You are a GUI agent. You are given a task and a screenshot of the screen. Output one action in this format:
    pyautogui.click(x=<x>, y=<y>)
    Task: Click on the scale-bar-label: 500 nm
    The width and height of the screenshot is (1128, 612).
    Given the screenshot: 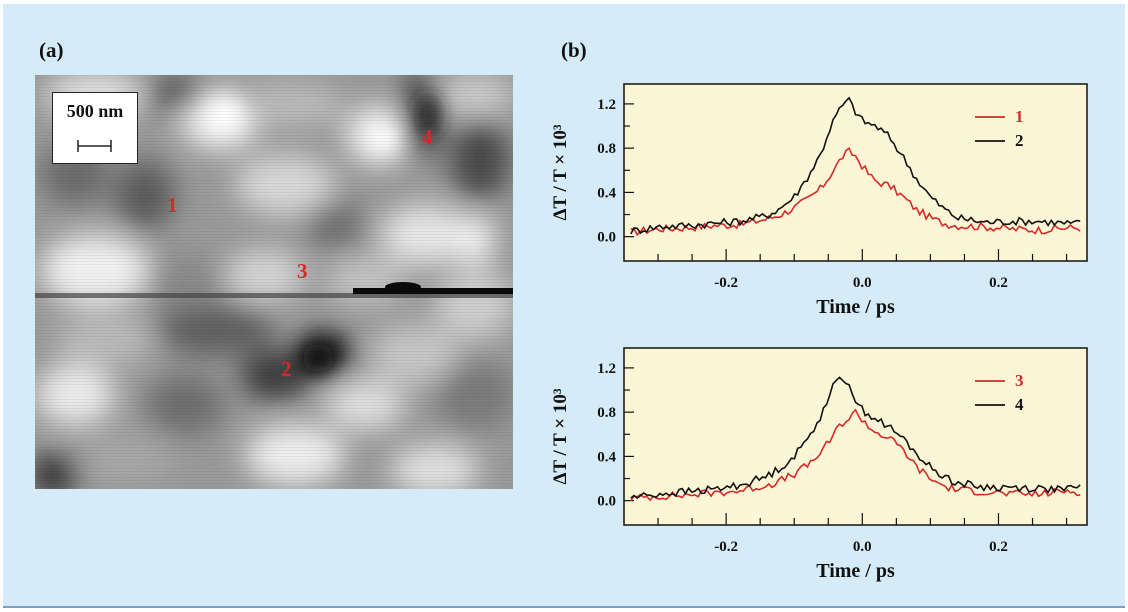 What is the action you would take?
    pyautogui.click(x=95, y=111)
    